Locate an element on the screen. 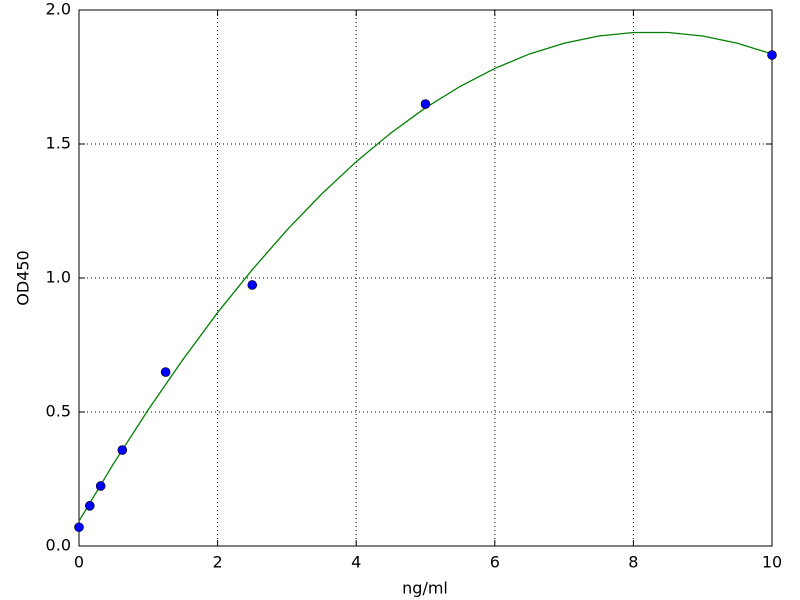 The width and height of the screenshot is (800, 600). x-tick-label: 8 is located at coordinates (633, 562).